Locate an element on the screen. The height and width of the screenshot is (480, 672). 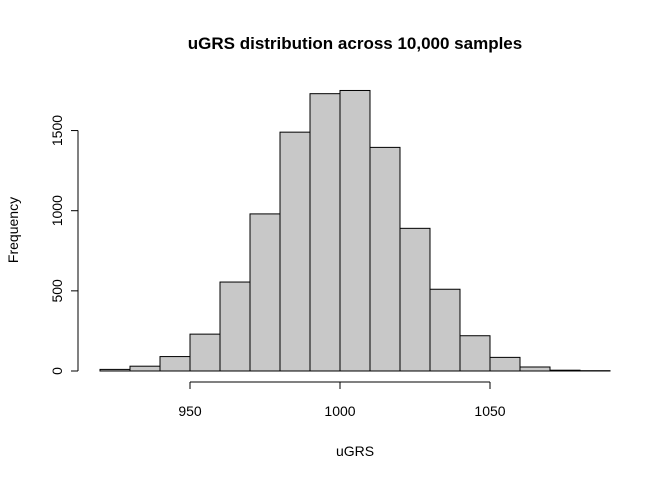
chart-title: uGRS distribution across 10,000 samples is located at coordinates (355, 43).